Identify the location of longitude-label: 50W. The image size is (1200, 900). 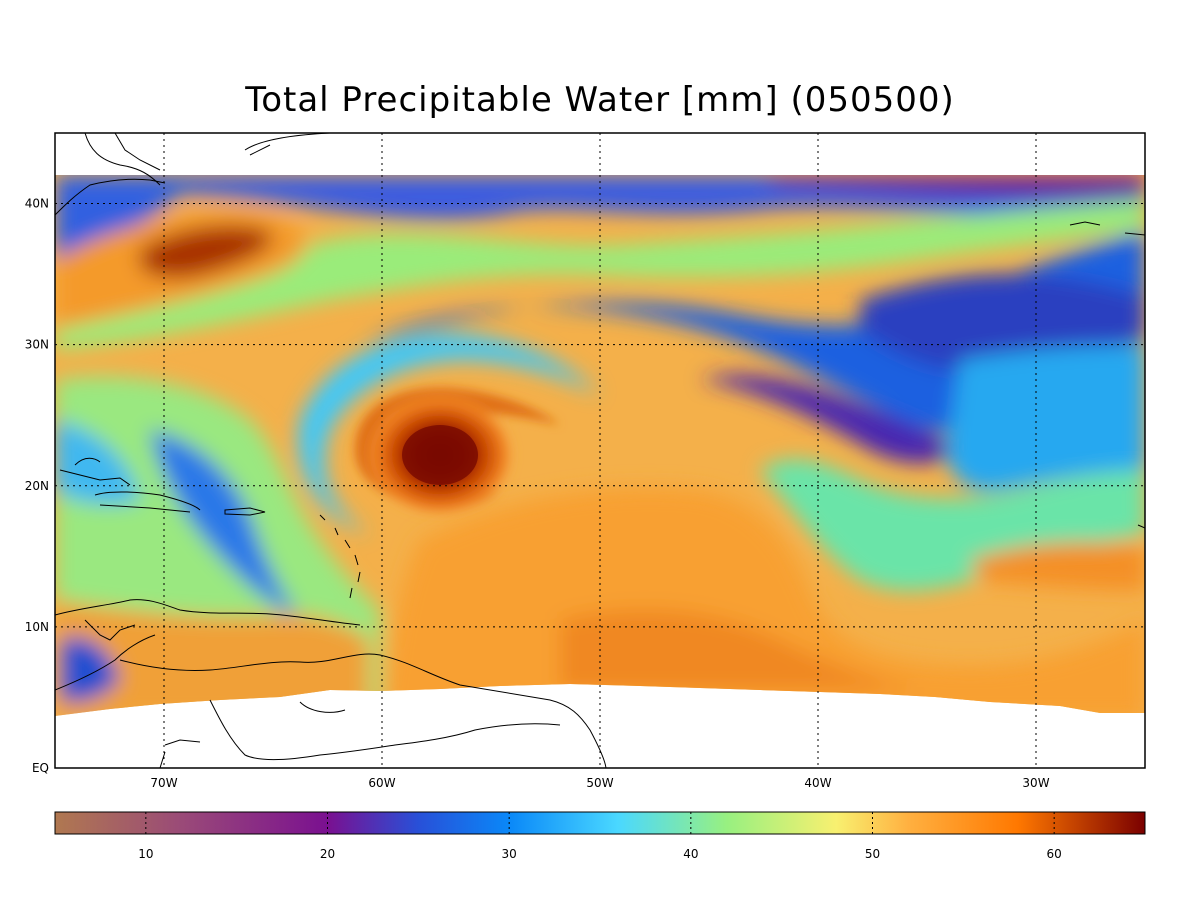
(599, 783).